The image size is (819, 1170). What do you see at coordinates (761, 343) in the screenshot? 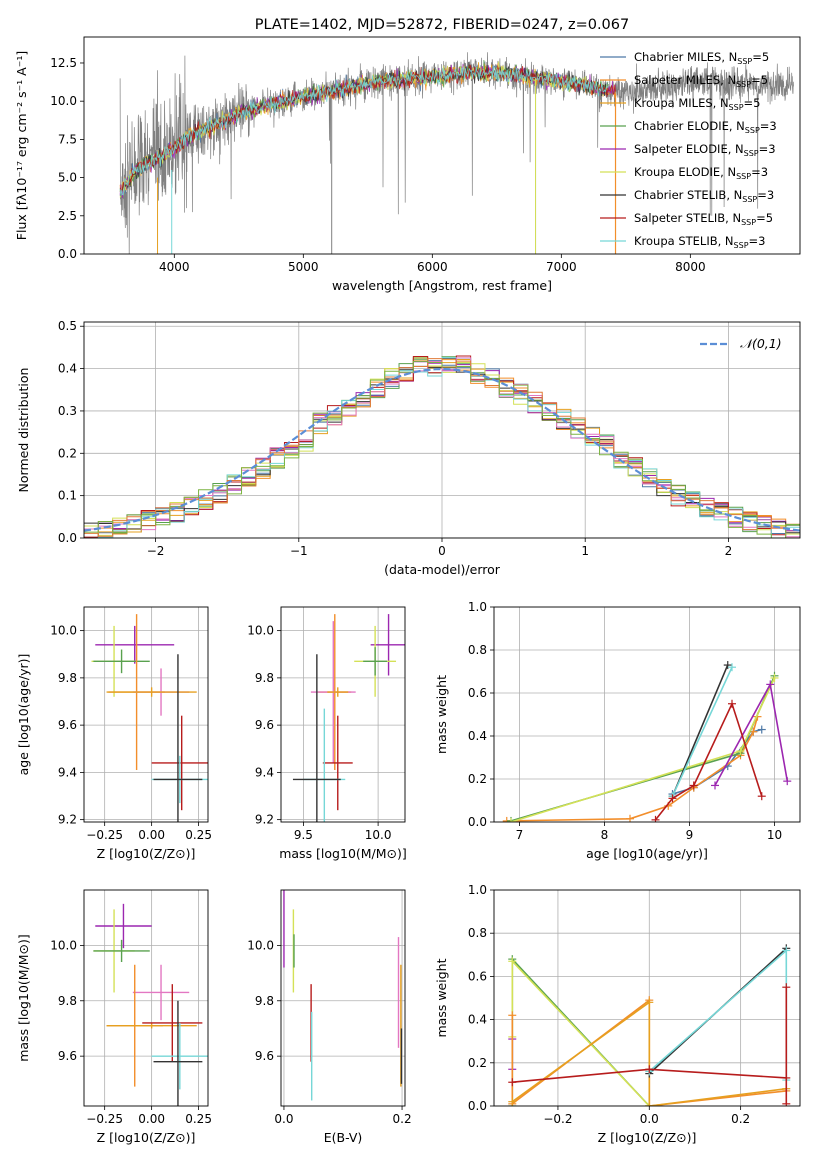
I see `legend-label: 𝒩(0,1)` at bounding box center [761, 343].